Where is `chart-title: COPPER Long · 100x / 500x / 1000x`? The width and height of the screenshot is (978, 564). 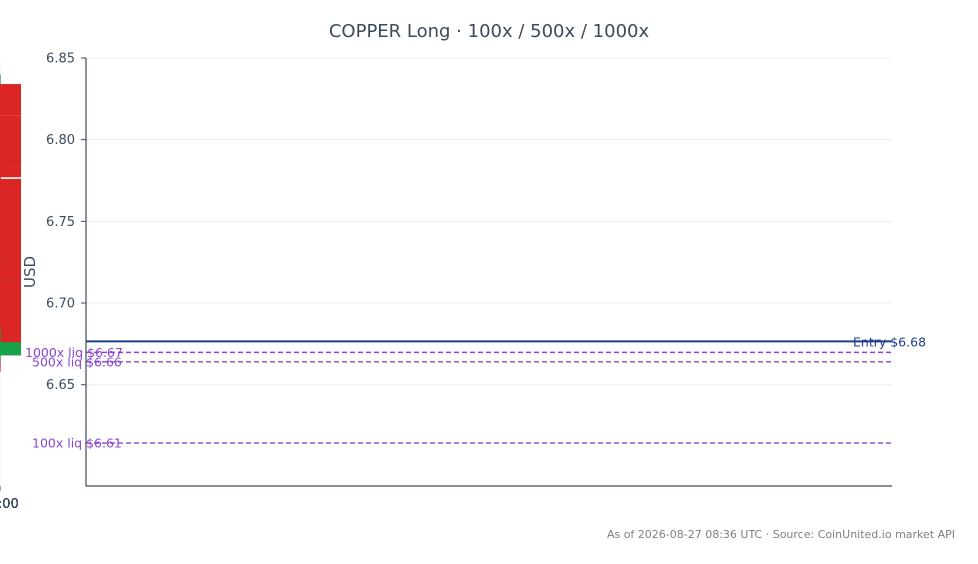
chart-title: COPPER Long · 100x / 500x / 1000x is located at coordinates (489, 31).